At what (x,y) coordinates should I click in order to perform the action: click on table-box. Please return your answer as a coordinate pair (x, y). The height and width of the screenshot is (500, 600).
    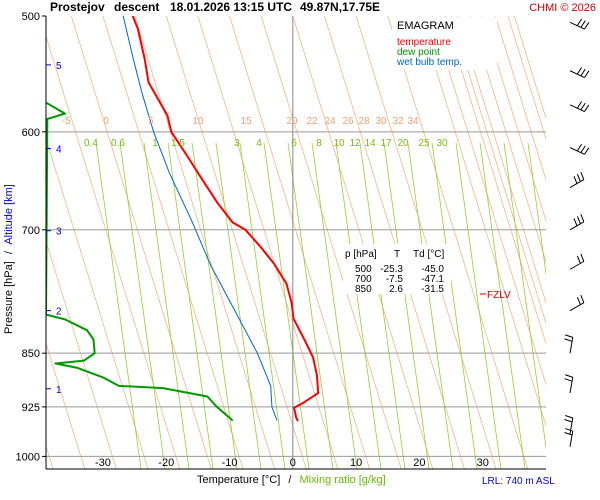
    Looking at the image, I should click on (397, 269).